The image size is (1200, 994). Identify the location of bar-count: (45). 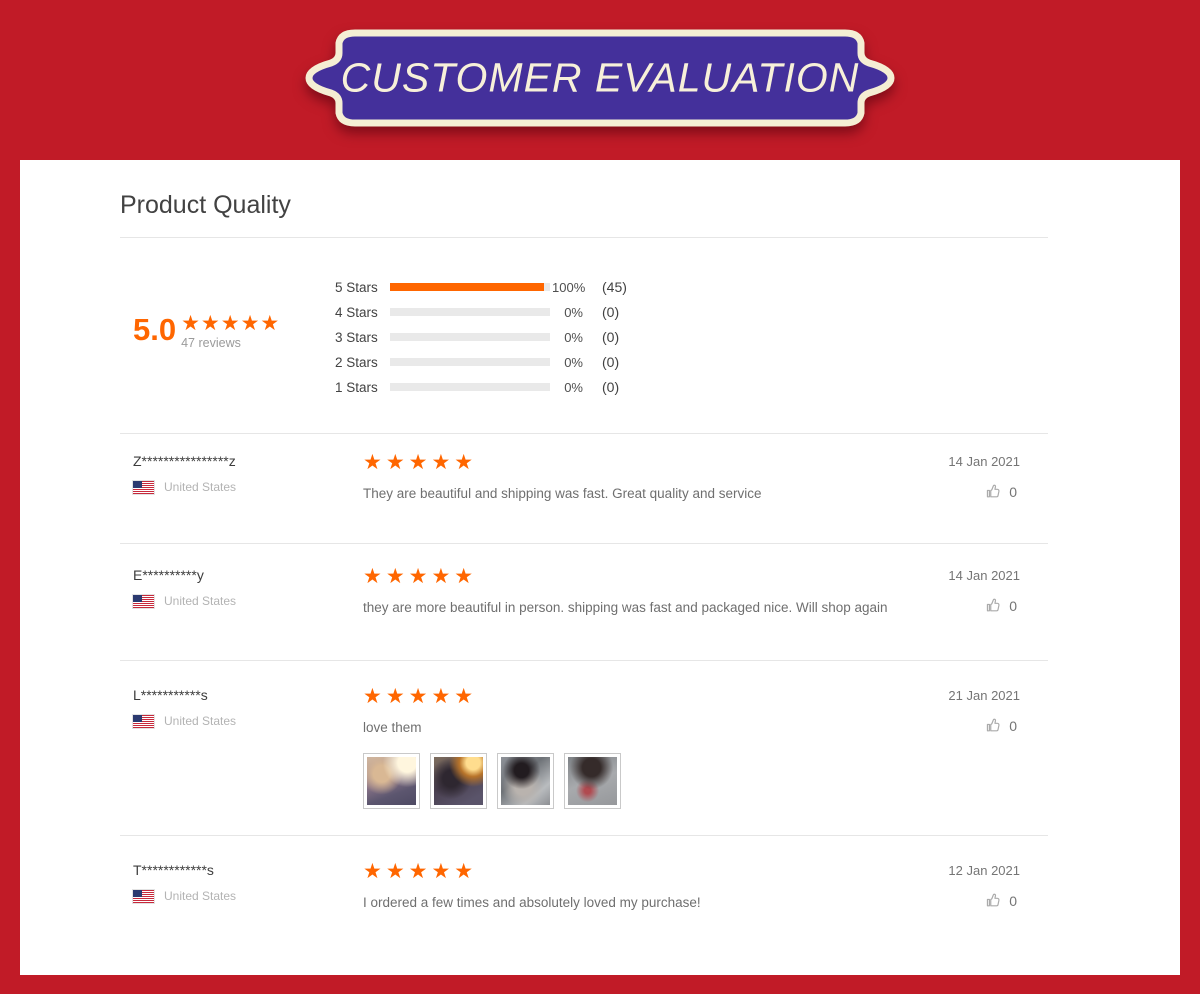
(614, 287).